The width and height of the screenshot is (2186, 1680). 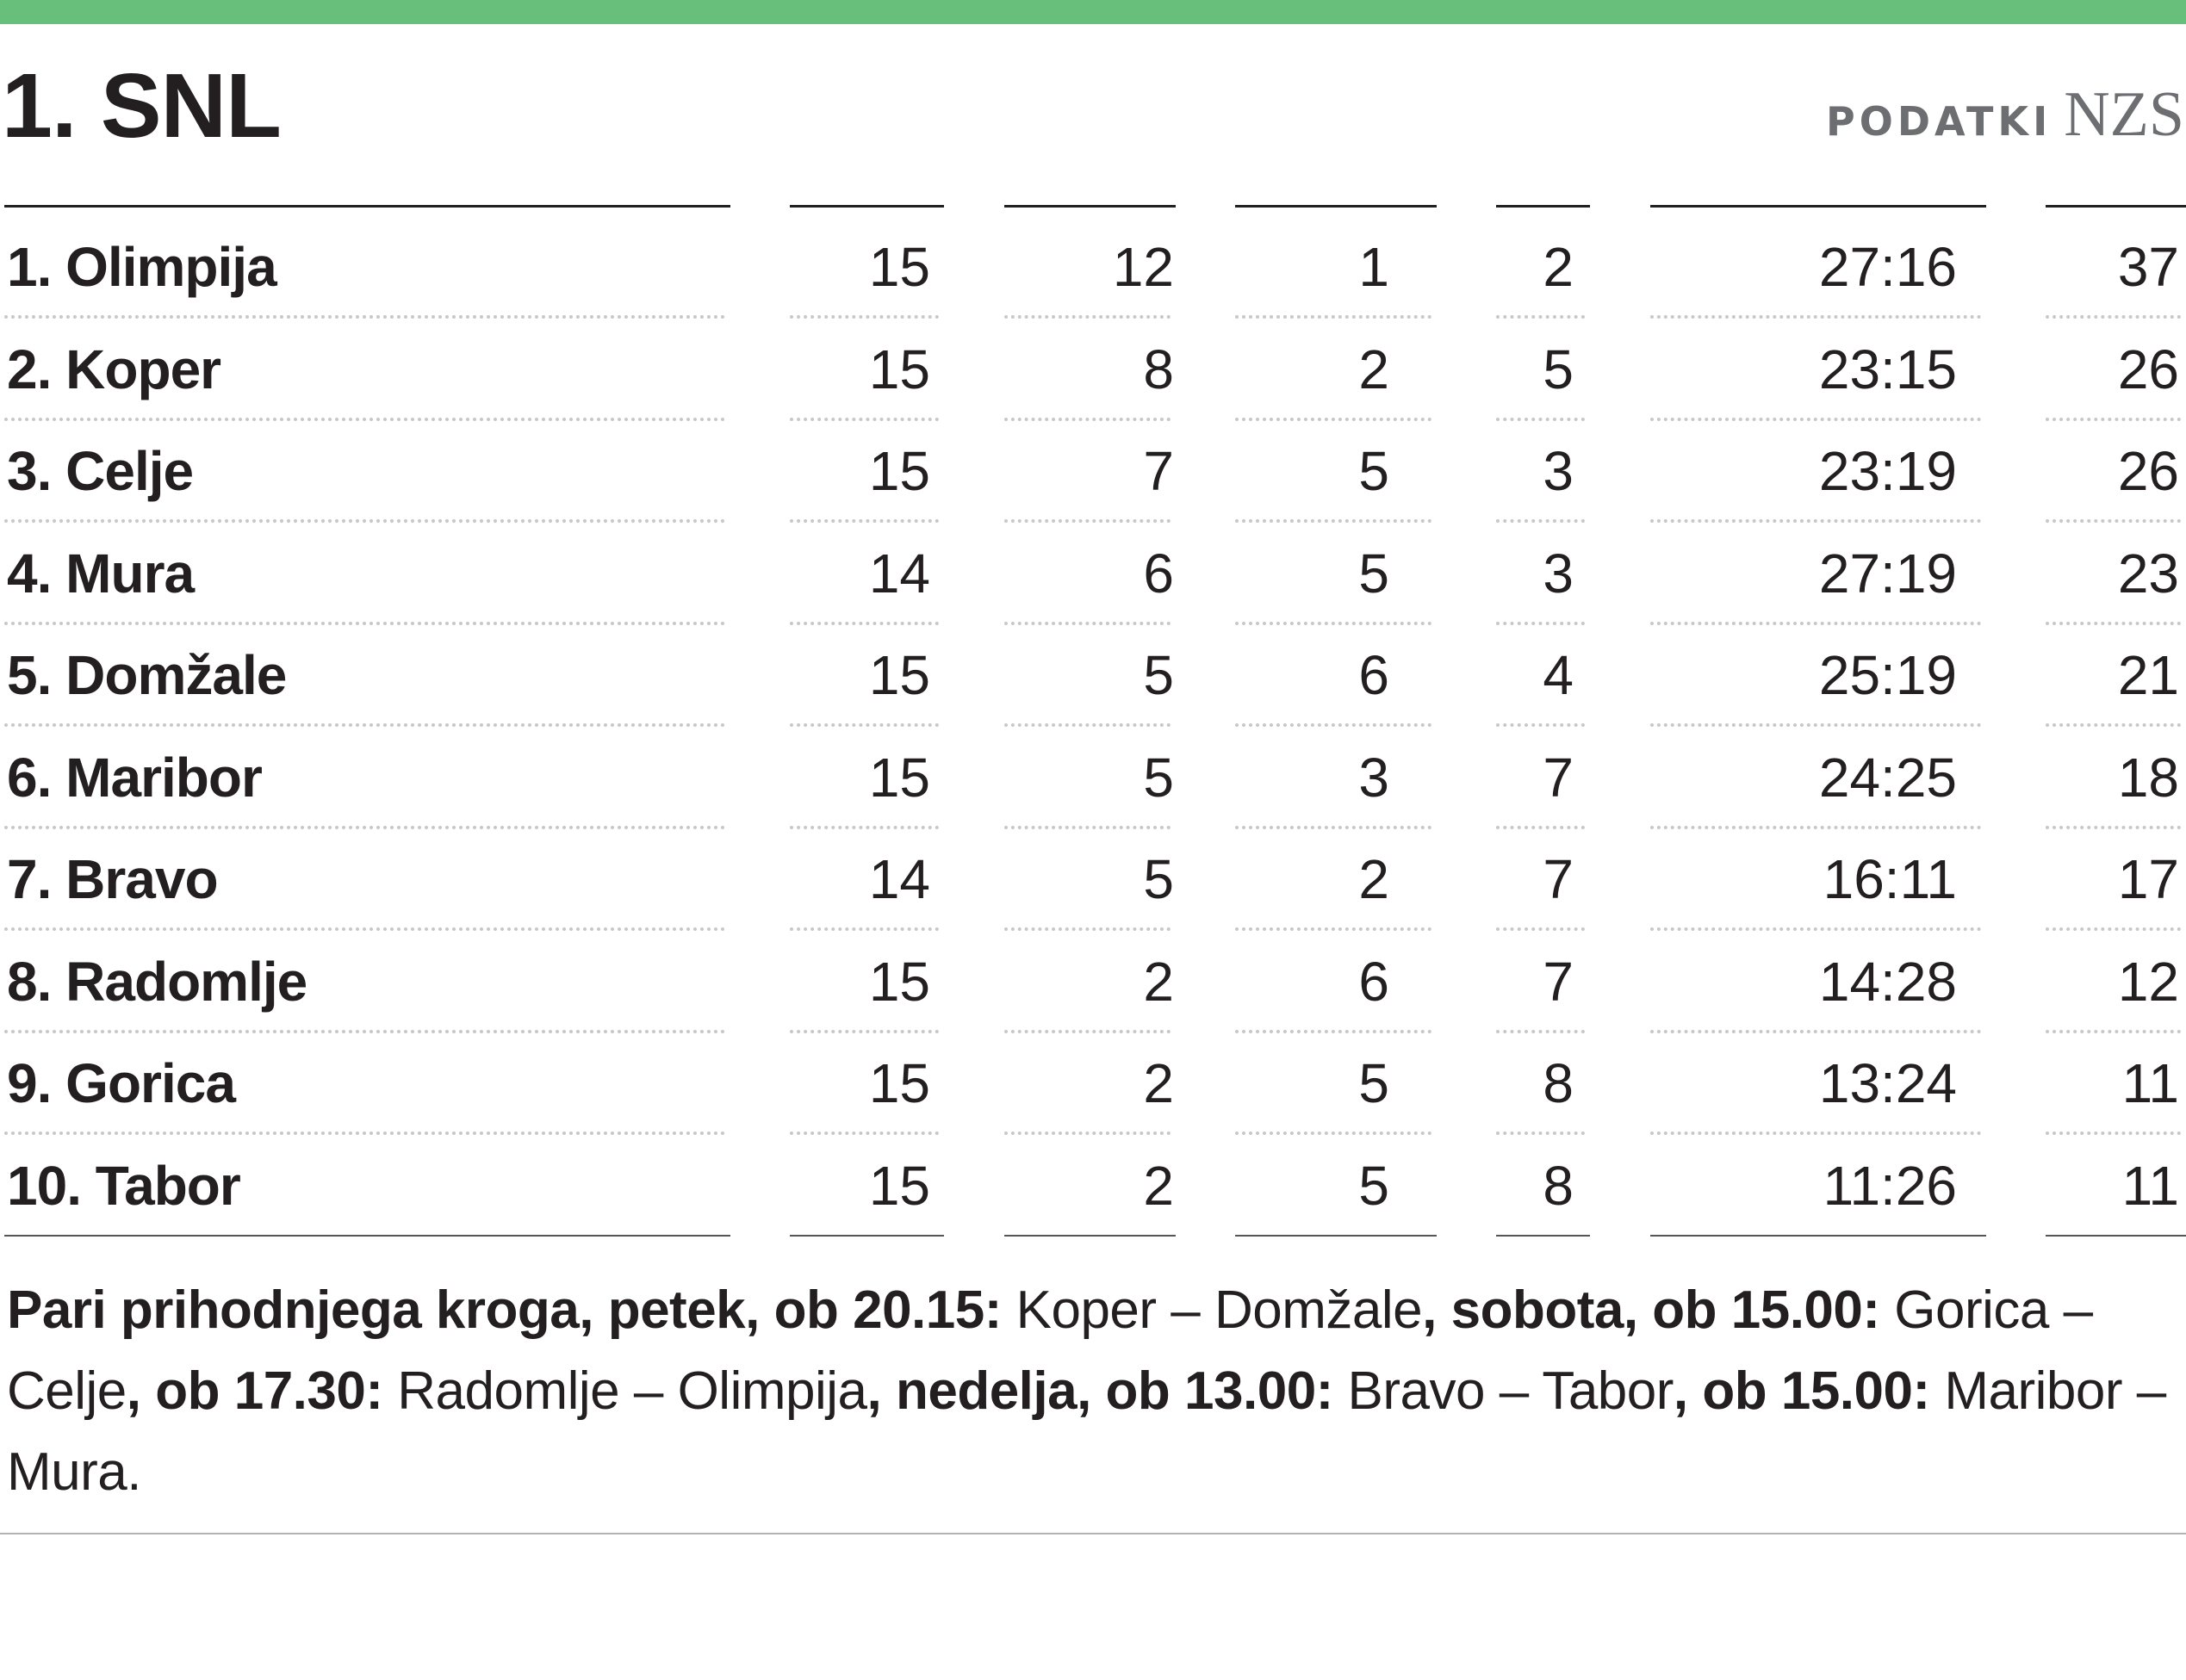 I want to click on stat-cell: 6, so click(x=1373, y=675).